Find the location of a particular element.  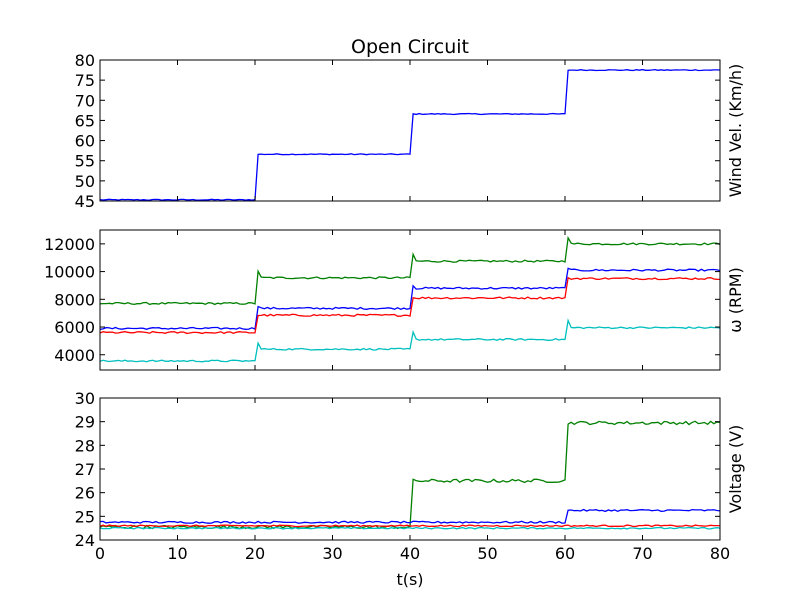

y-tick-label: 50 is located at coordinates (85, 181).